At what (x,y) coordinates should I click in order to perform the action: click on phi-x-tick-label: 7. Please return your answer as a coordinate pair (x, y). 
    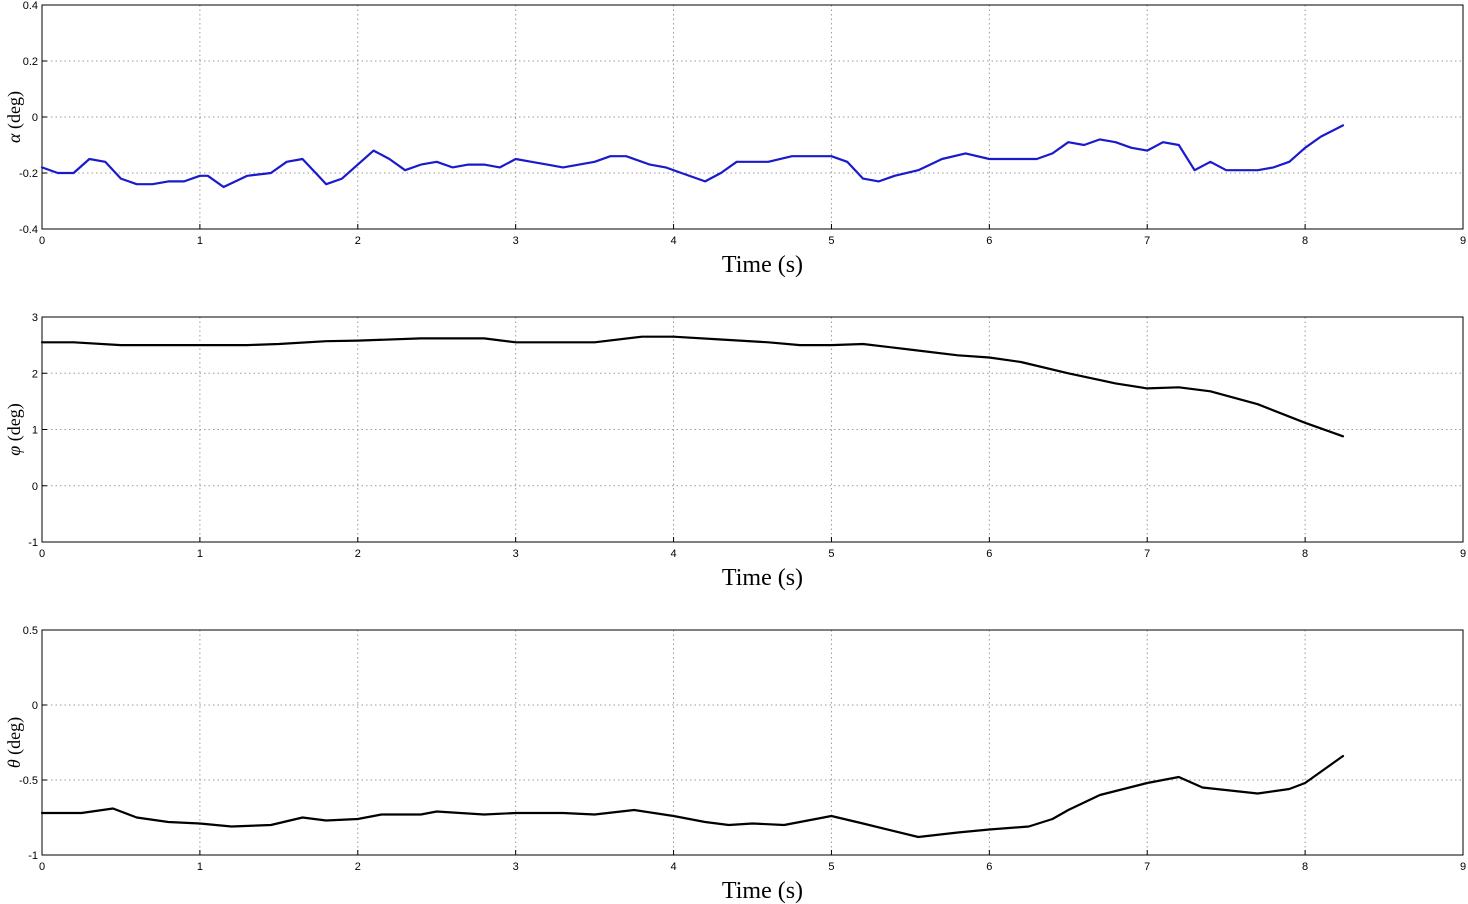
    Looking at the image, I should click on (1147, 554).